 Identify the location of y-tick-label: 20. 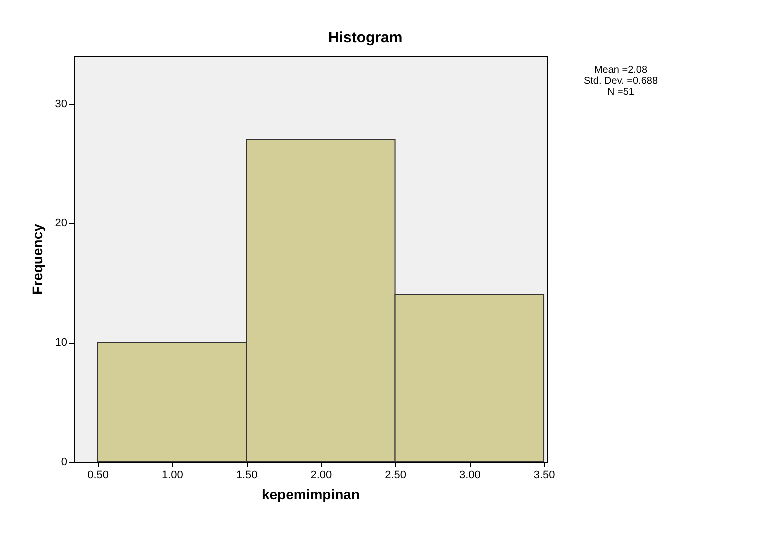
(61, 224).